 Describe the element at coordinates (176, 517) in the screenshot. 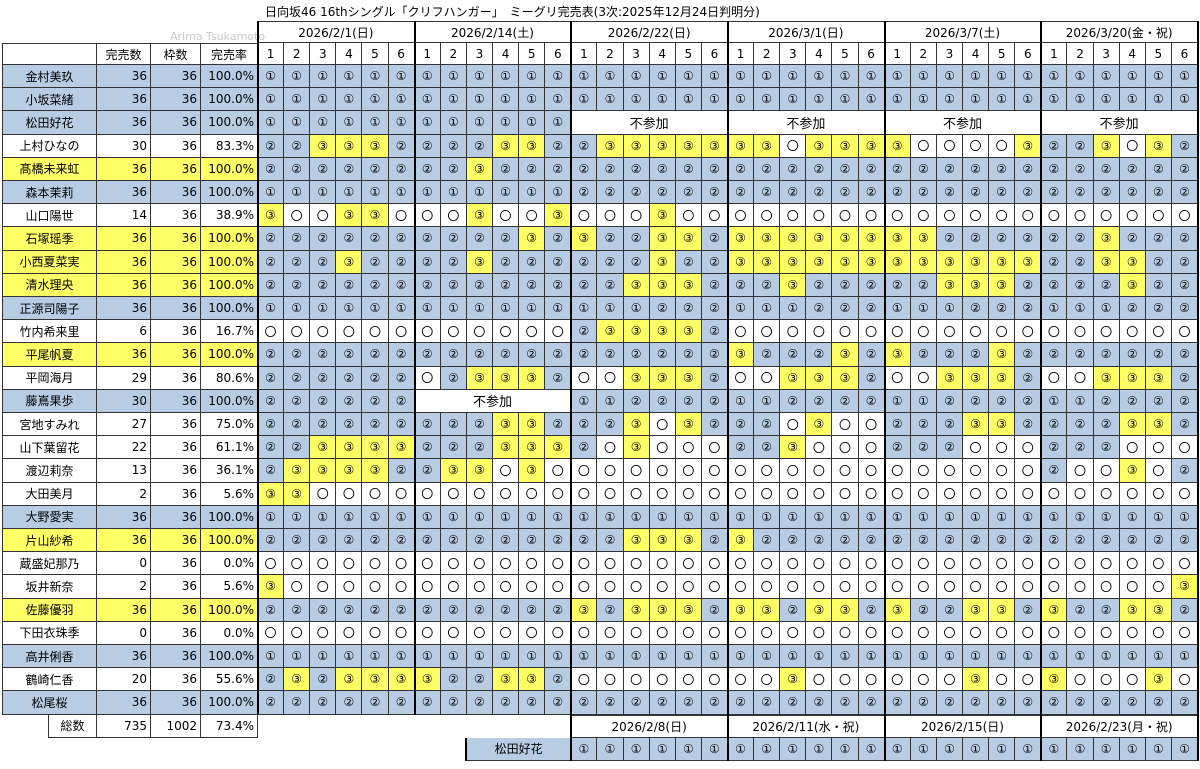

I see `slot-count: 36` at that location.